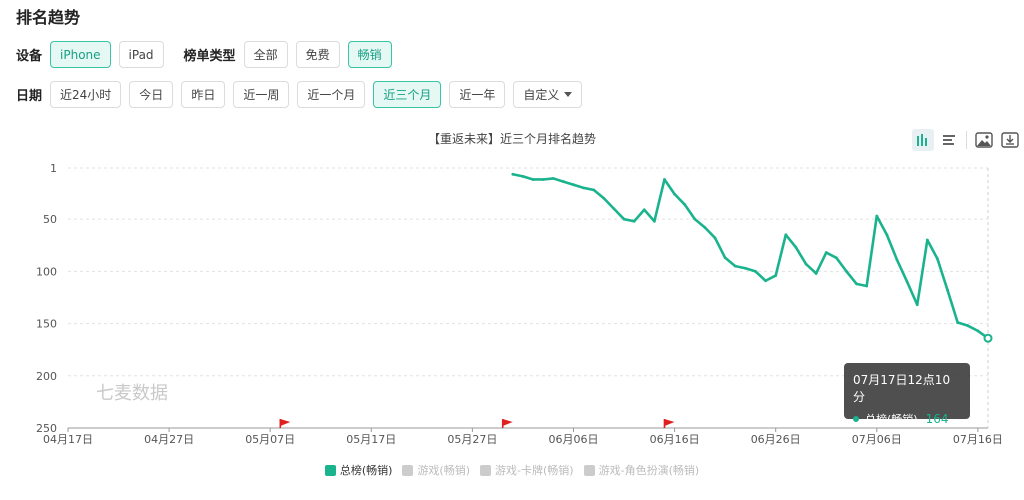  What do you see at coordinates (923, 140) in the screenshot?
I see `bar-chart-icon` at bounding box center [923, 140].